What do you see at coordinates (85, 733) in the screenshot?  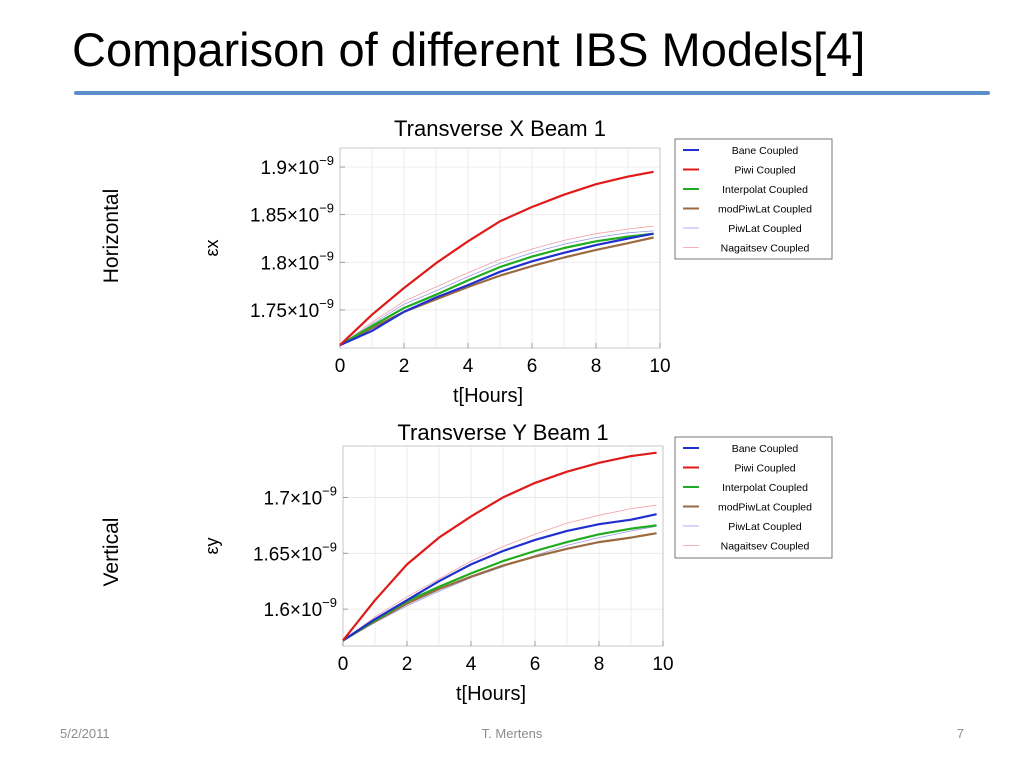 I see `footer-date: 5/2/2011` at bounding box center [85, 733].